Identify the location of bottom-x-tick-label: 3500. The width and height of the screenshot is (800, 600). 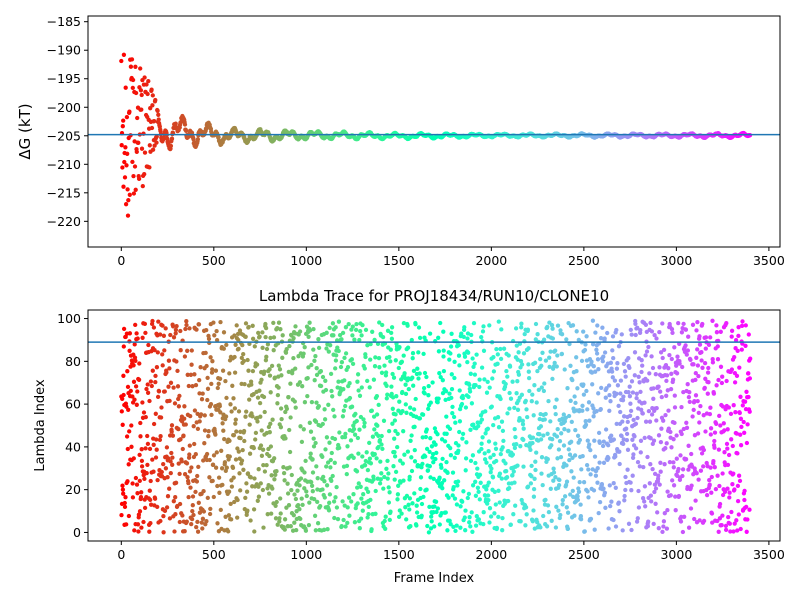
(769, 554).